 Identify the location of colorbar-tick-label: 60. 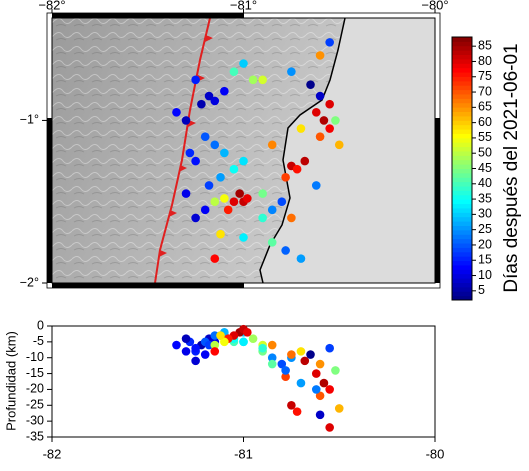
(485, 122).